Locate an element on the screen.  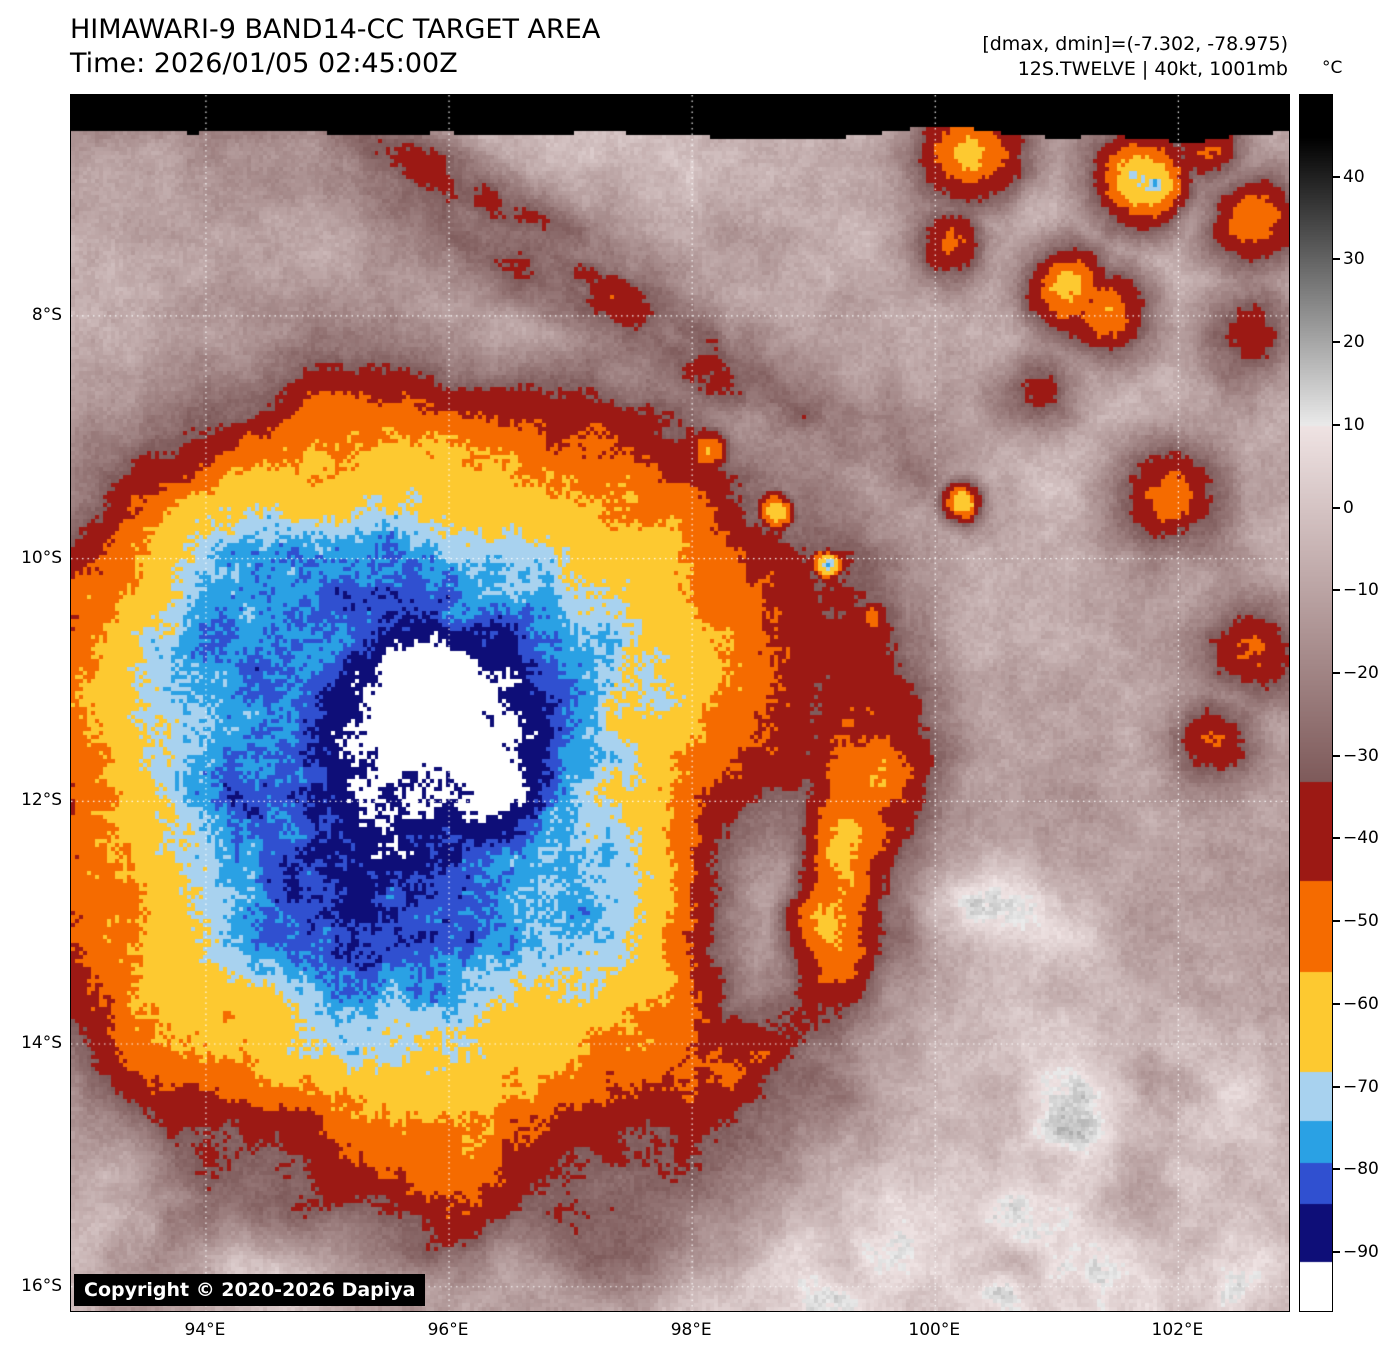
x-tick-label: 100°E is located at coordinates (934, 1330).